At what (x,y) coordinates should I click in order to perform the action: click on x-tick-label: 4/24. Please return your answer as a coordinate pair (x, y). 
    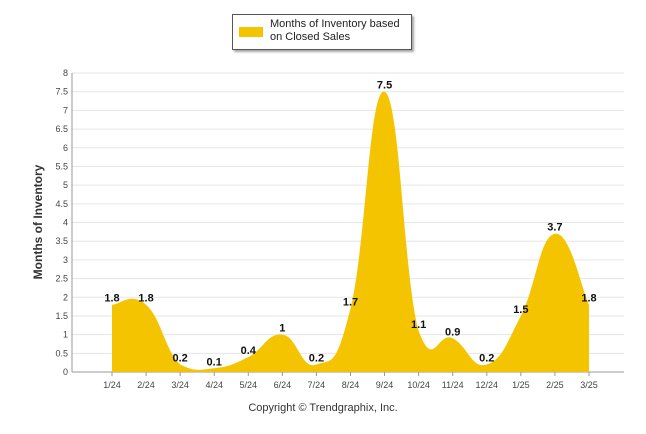
    Looking at the image, I should click on (214, 385).